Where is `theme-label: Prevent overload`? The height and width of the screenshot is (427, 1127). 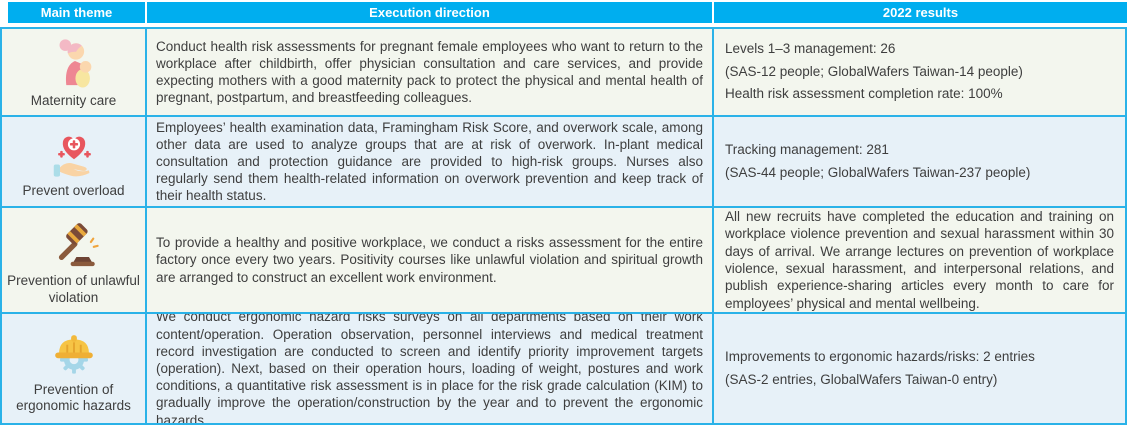
theme-label: Prevent overload is located at coordinates (73, 190).